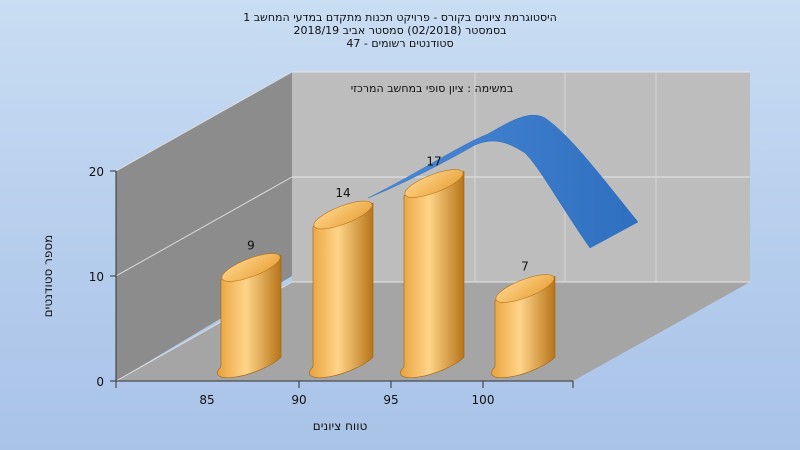 This screenshot has height=450, width=800. What do you see at coordinates (298, 400) in the screenshot?
I see `x-tick-label: 90` at bounding box center [298, 400].